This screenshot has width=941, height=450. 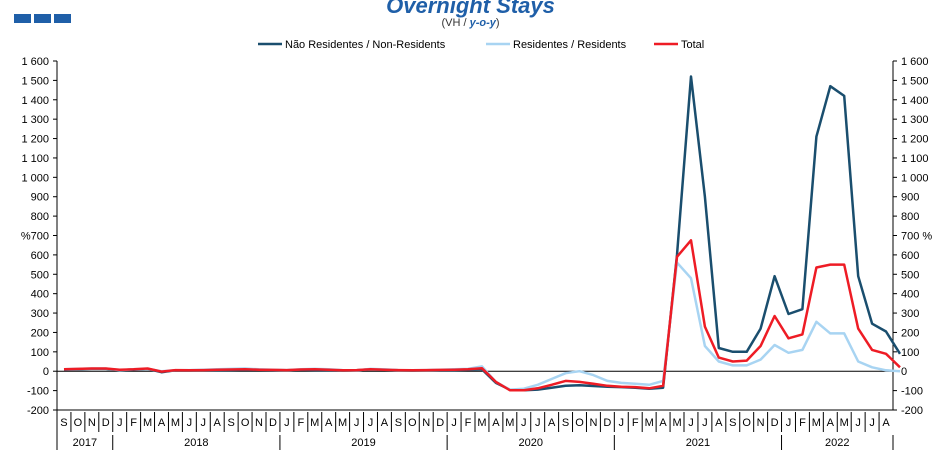 What do you see at coordinates (35, 140) in the screenshot?
I see `y-tick-label-left: 1 200` at bounding box center [35, 140].